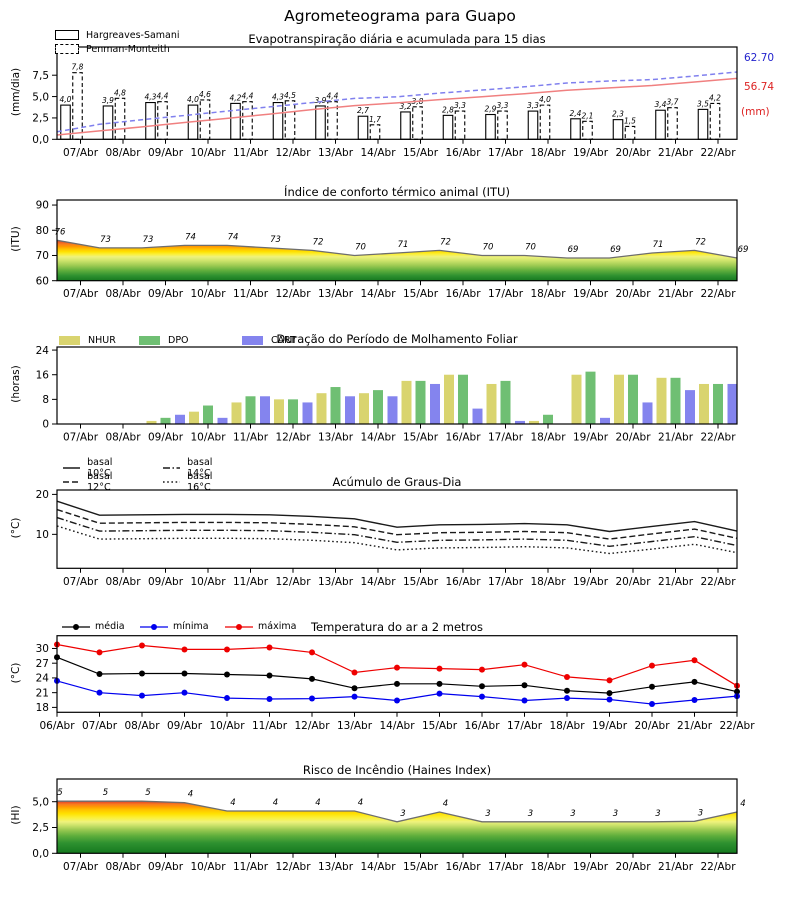  I want to click on nhur-swatch-icon, so click(69, 340).